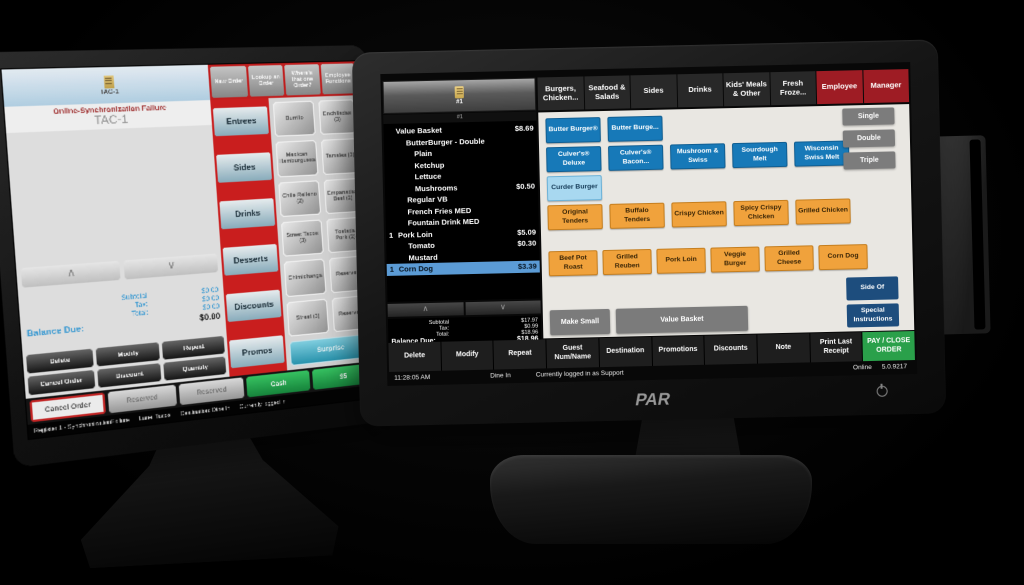 The width and height of the screenshot is (1024, 585). I want to click on order-action-button: Discount, so click(129, 375).